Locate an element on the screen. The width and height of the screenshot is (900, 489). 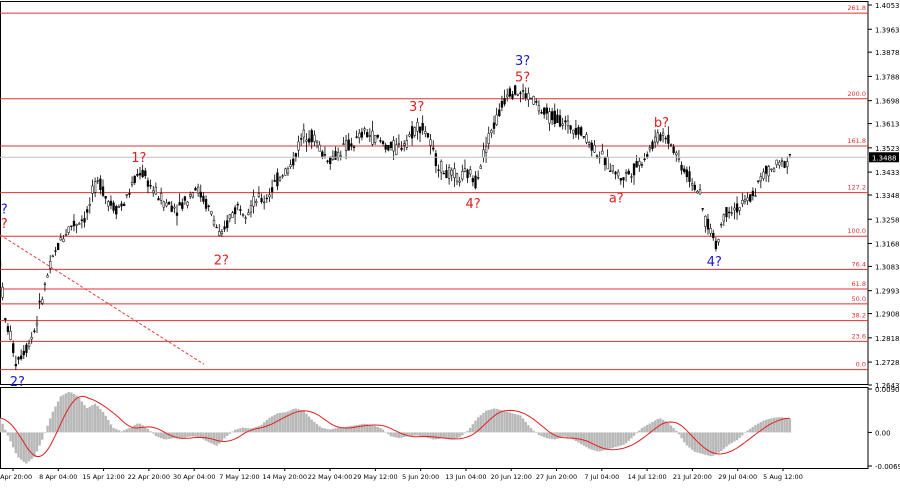
wave-label: 5? is located at coordinates (522, 77).